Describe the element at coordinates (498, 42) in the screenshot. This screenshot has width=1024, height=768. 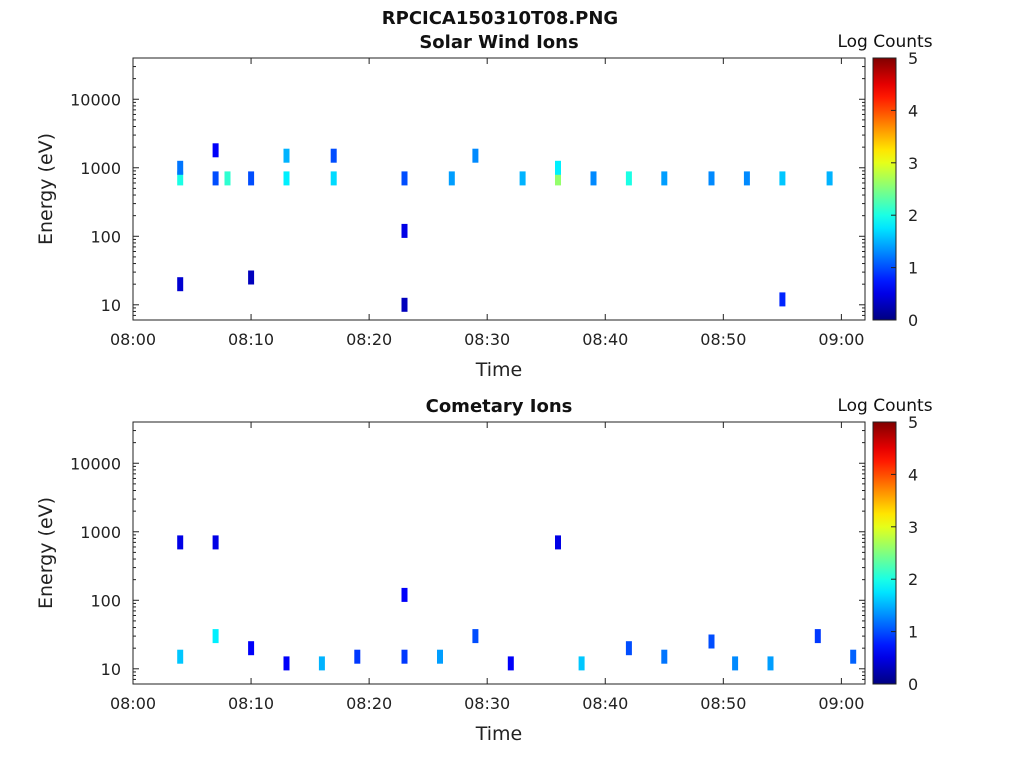
I see `panel-title: Solar Wind Ions` at that location.